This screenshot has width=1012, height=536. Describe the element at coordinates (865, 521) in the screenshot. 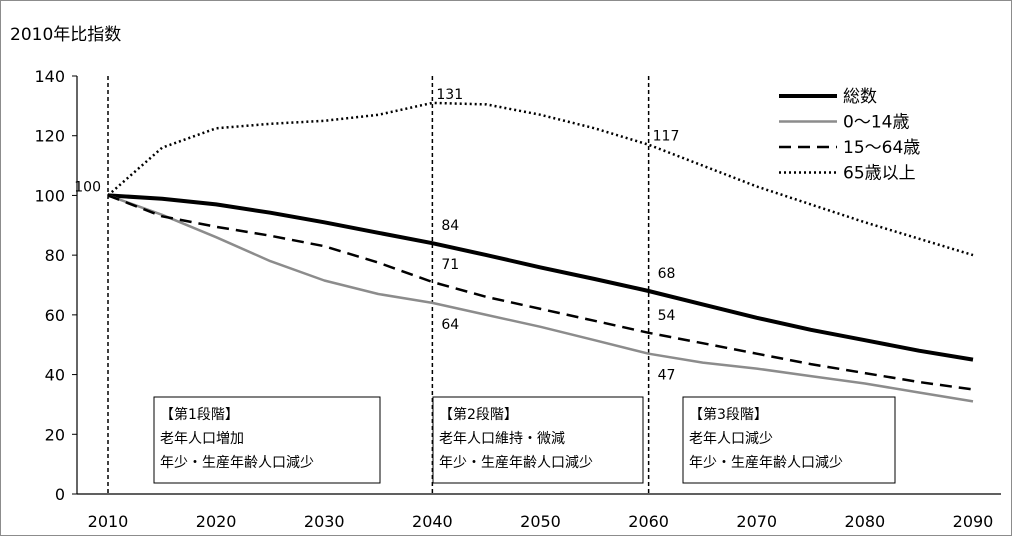

I see `x-tick-label: 2080` at that location.